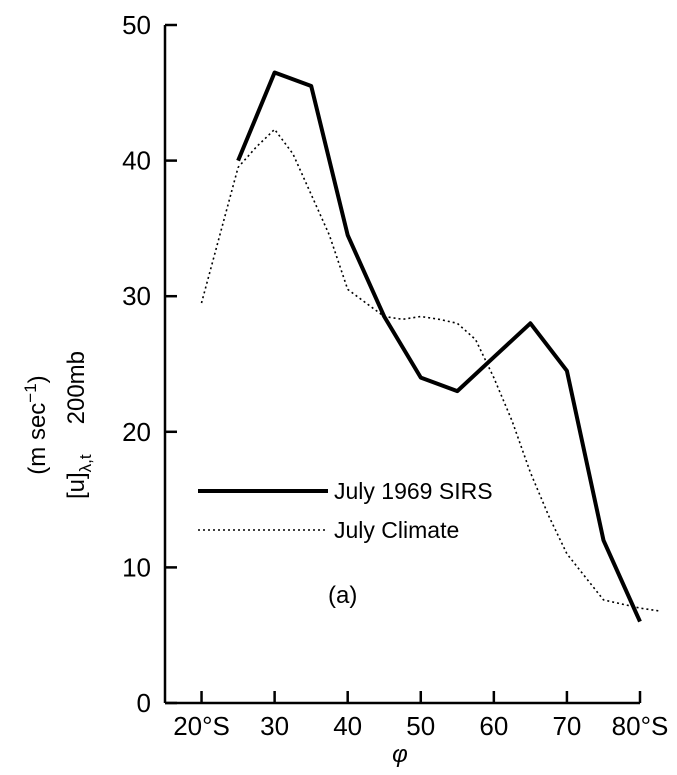 The width and height of the screenshot is (677, 775). I want to click on y-tick-label: 50, so click(136, 25).